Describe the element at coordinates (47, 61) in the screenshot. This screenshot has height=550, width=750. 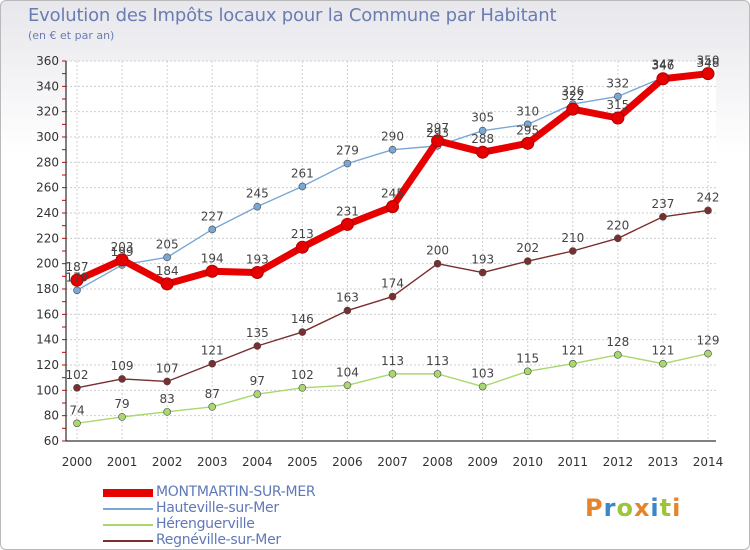
I see `y-tick-label: 360` at that location.